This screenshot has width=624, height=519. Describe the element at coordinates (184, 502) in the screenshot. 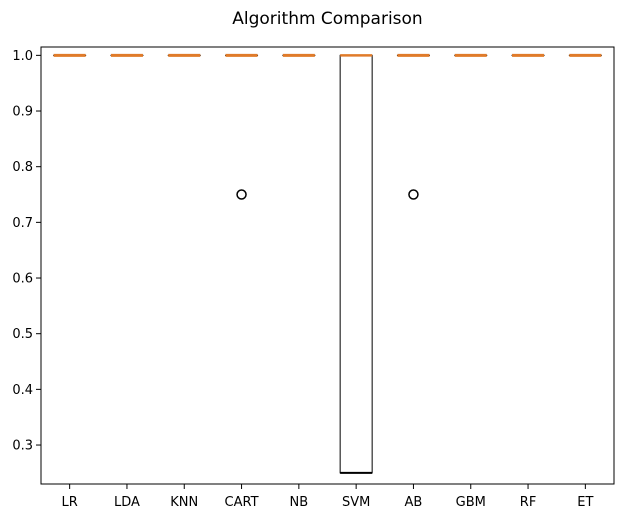

I see `x-tick-label: KNN` at that location.